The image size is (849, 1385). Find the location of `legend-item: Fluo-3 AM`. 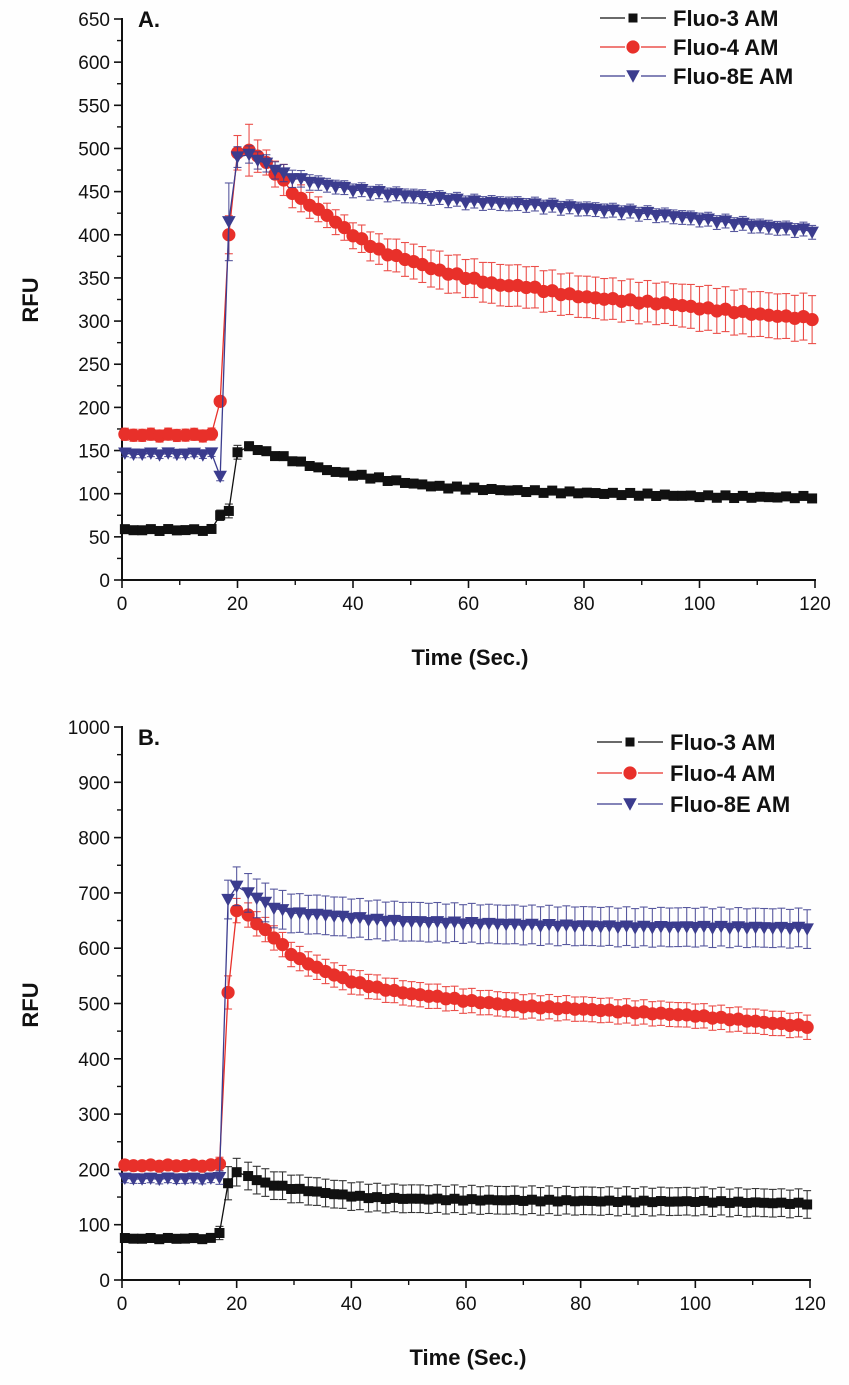

legend-item: Fluo-3 AM is located at coordinates (686, 742).